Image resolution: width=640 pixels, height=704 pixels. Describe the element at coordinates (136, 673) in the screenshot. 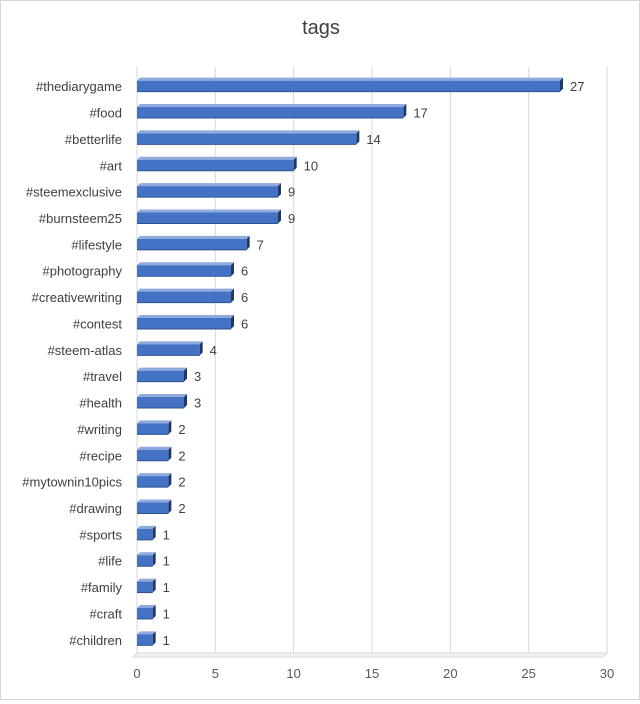

I see `x-tick-label: 0` at that location.